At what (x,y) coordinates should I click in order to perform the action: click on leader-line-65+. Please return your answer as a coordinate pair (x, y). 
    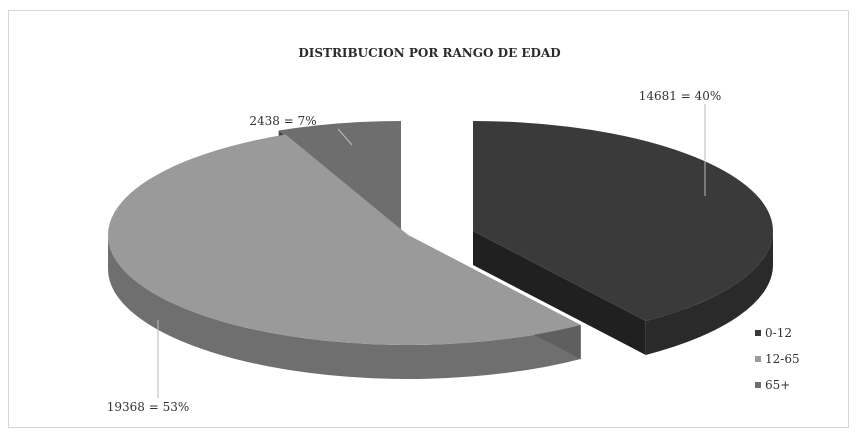
    Looking at the image, I should click on (345, 137).